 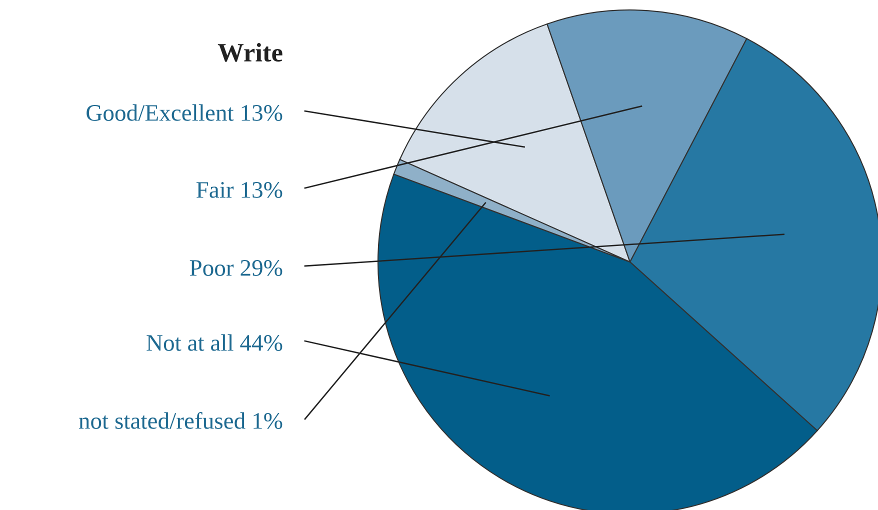 What do you see at coordinates (250, 52) in the screenshot?
I see `text: Write` at bounding box center [250, 52].